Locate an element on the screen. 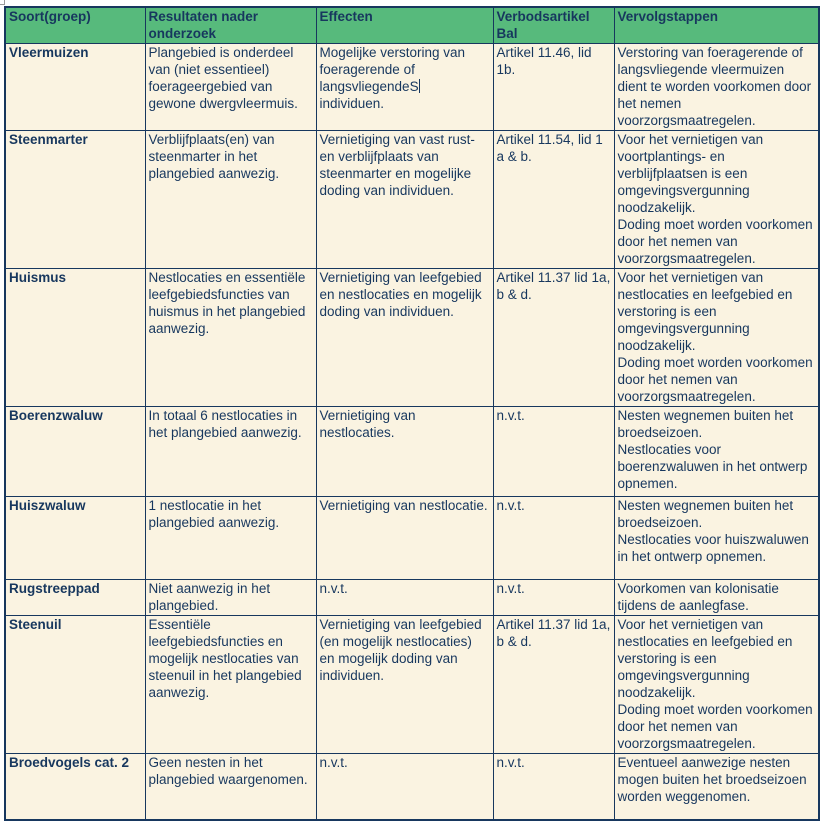 The height and width of the screenshot is (821, 821). column-header-resultaten: Resultaten nader onderzoek is located at coordinates (230, 25).